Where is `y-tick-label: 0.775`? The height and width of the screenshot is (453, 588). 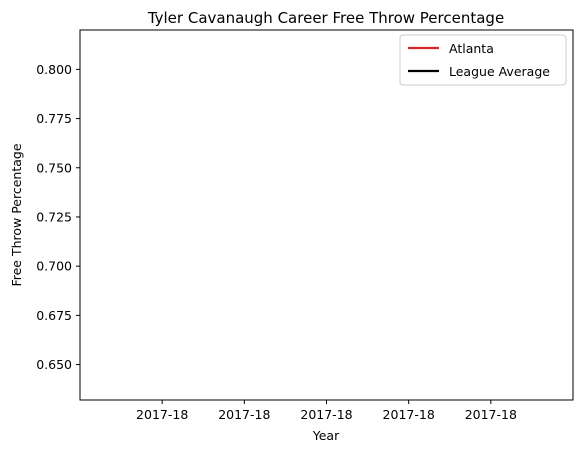
y-tick-label: 0.775 is located at coordinates (54, 118).